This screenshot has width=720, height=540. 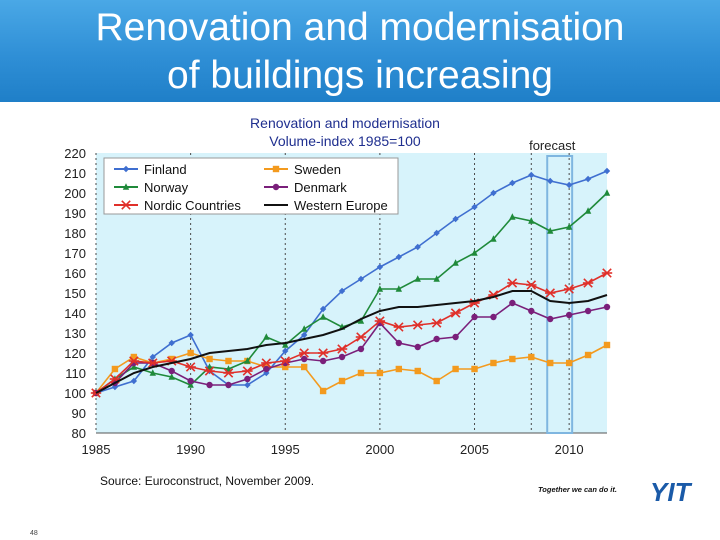 I want to click on chart-subtitle: Volume-index 1985=100, so click(x=345, y=141).